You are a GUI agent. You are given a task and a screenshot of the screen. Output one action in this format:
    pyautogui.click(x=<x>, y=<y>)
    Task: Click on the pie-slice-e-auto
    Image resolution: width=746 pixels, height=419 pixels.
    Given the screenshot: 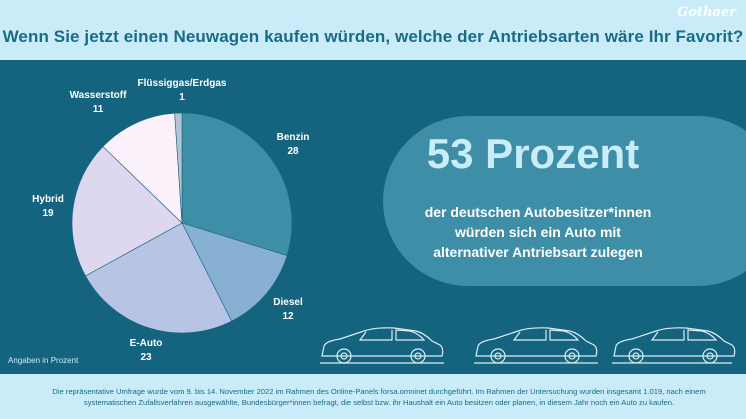 What is the action you would take?
    pyautogui.click(x=159, y=278)
    